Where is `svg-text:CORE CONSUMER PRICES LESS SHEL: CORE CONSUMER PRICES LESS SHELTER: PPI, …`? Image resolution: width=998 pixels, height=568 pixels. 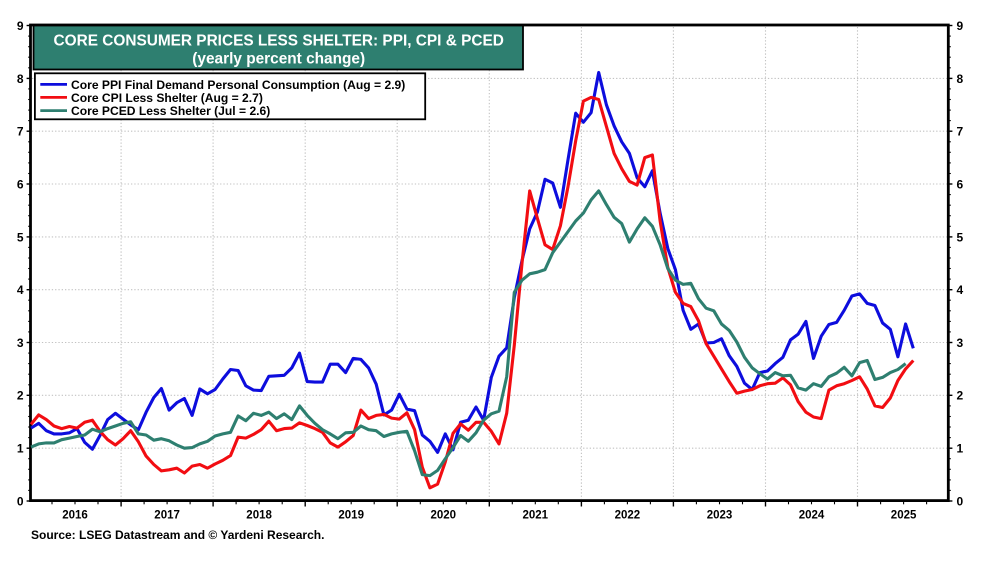
svg-text:CORE CONSUMER PRICES LESS SHEL: CORE CONSUMER PRICES LESS SHELTER: PPI, … is located at coordinates (279, 41).